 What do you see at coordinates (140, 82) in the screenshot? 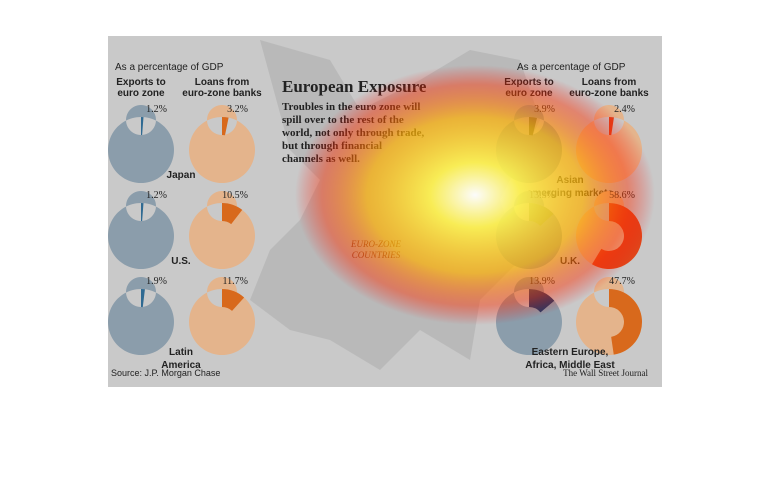
I see `column-header: Exports to` at bounding box center [140, 82].